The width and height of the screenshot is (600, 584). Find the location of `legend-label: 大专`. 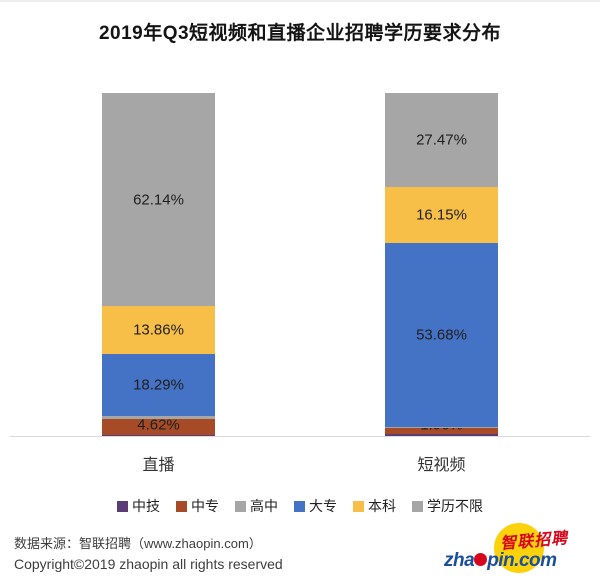

legend-label: 大专 is located at coordinates (323, 506).